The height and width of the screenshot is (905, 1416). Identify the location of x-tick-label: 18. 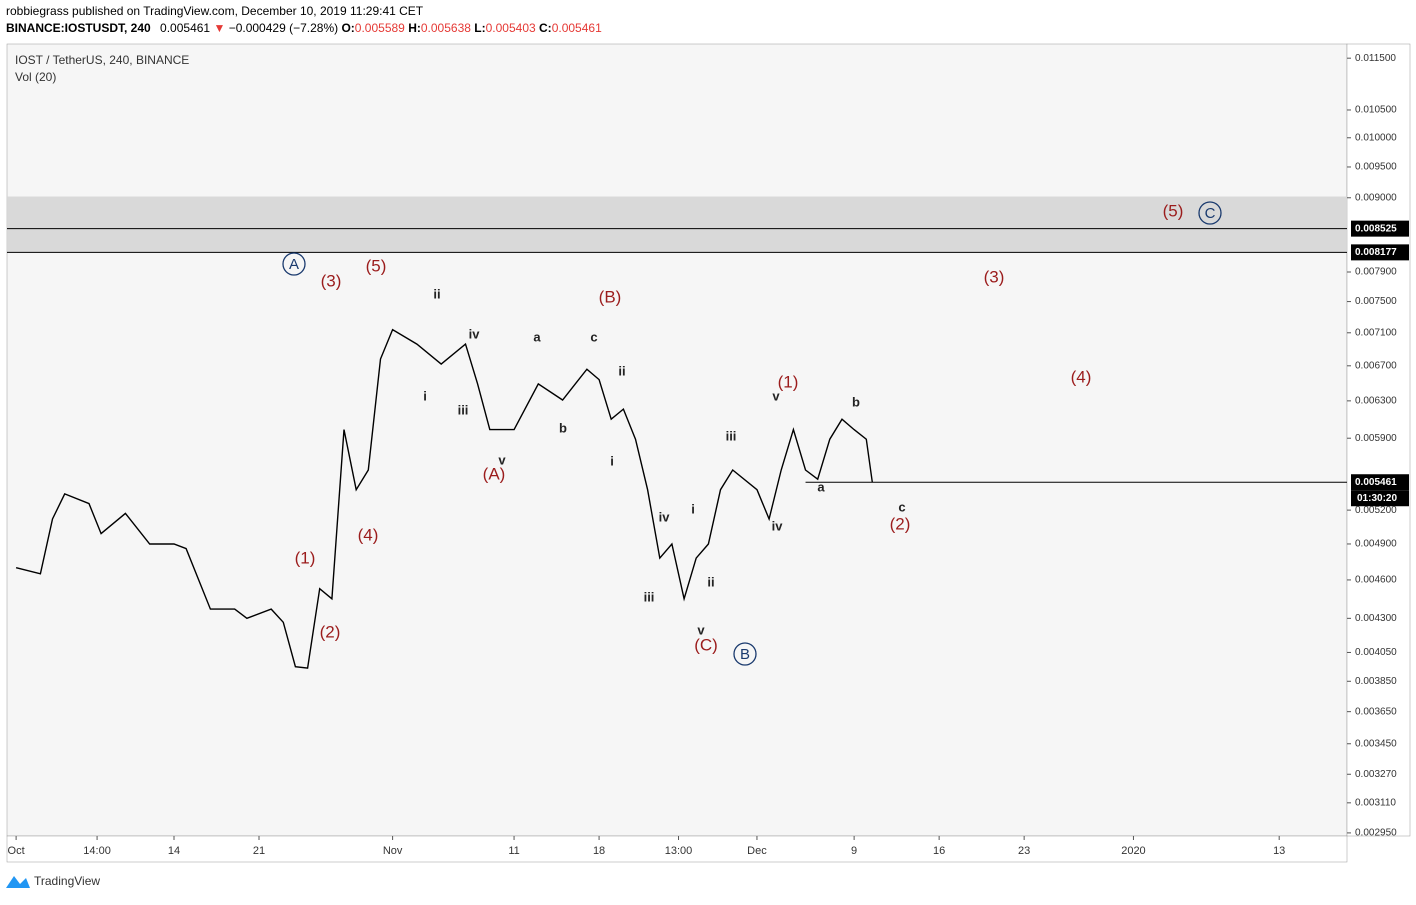
(599, 851).